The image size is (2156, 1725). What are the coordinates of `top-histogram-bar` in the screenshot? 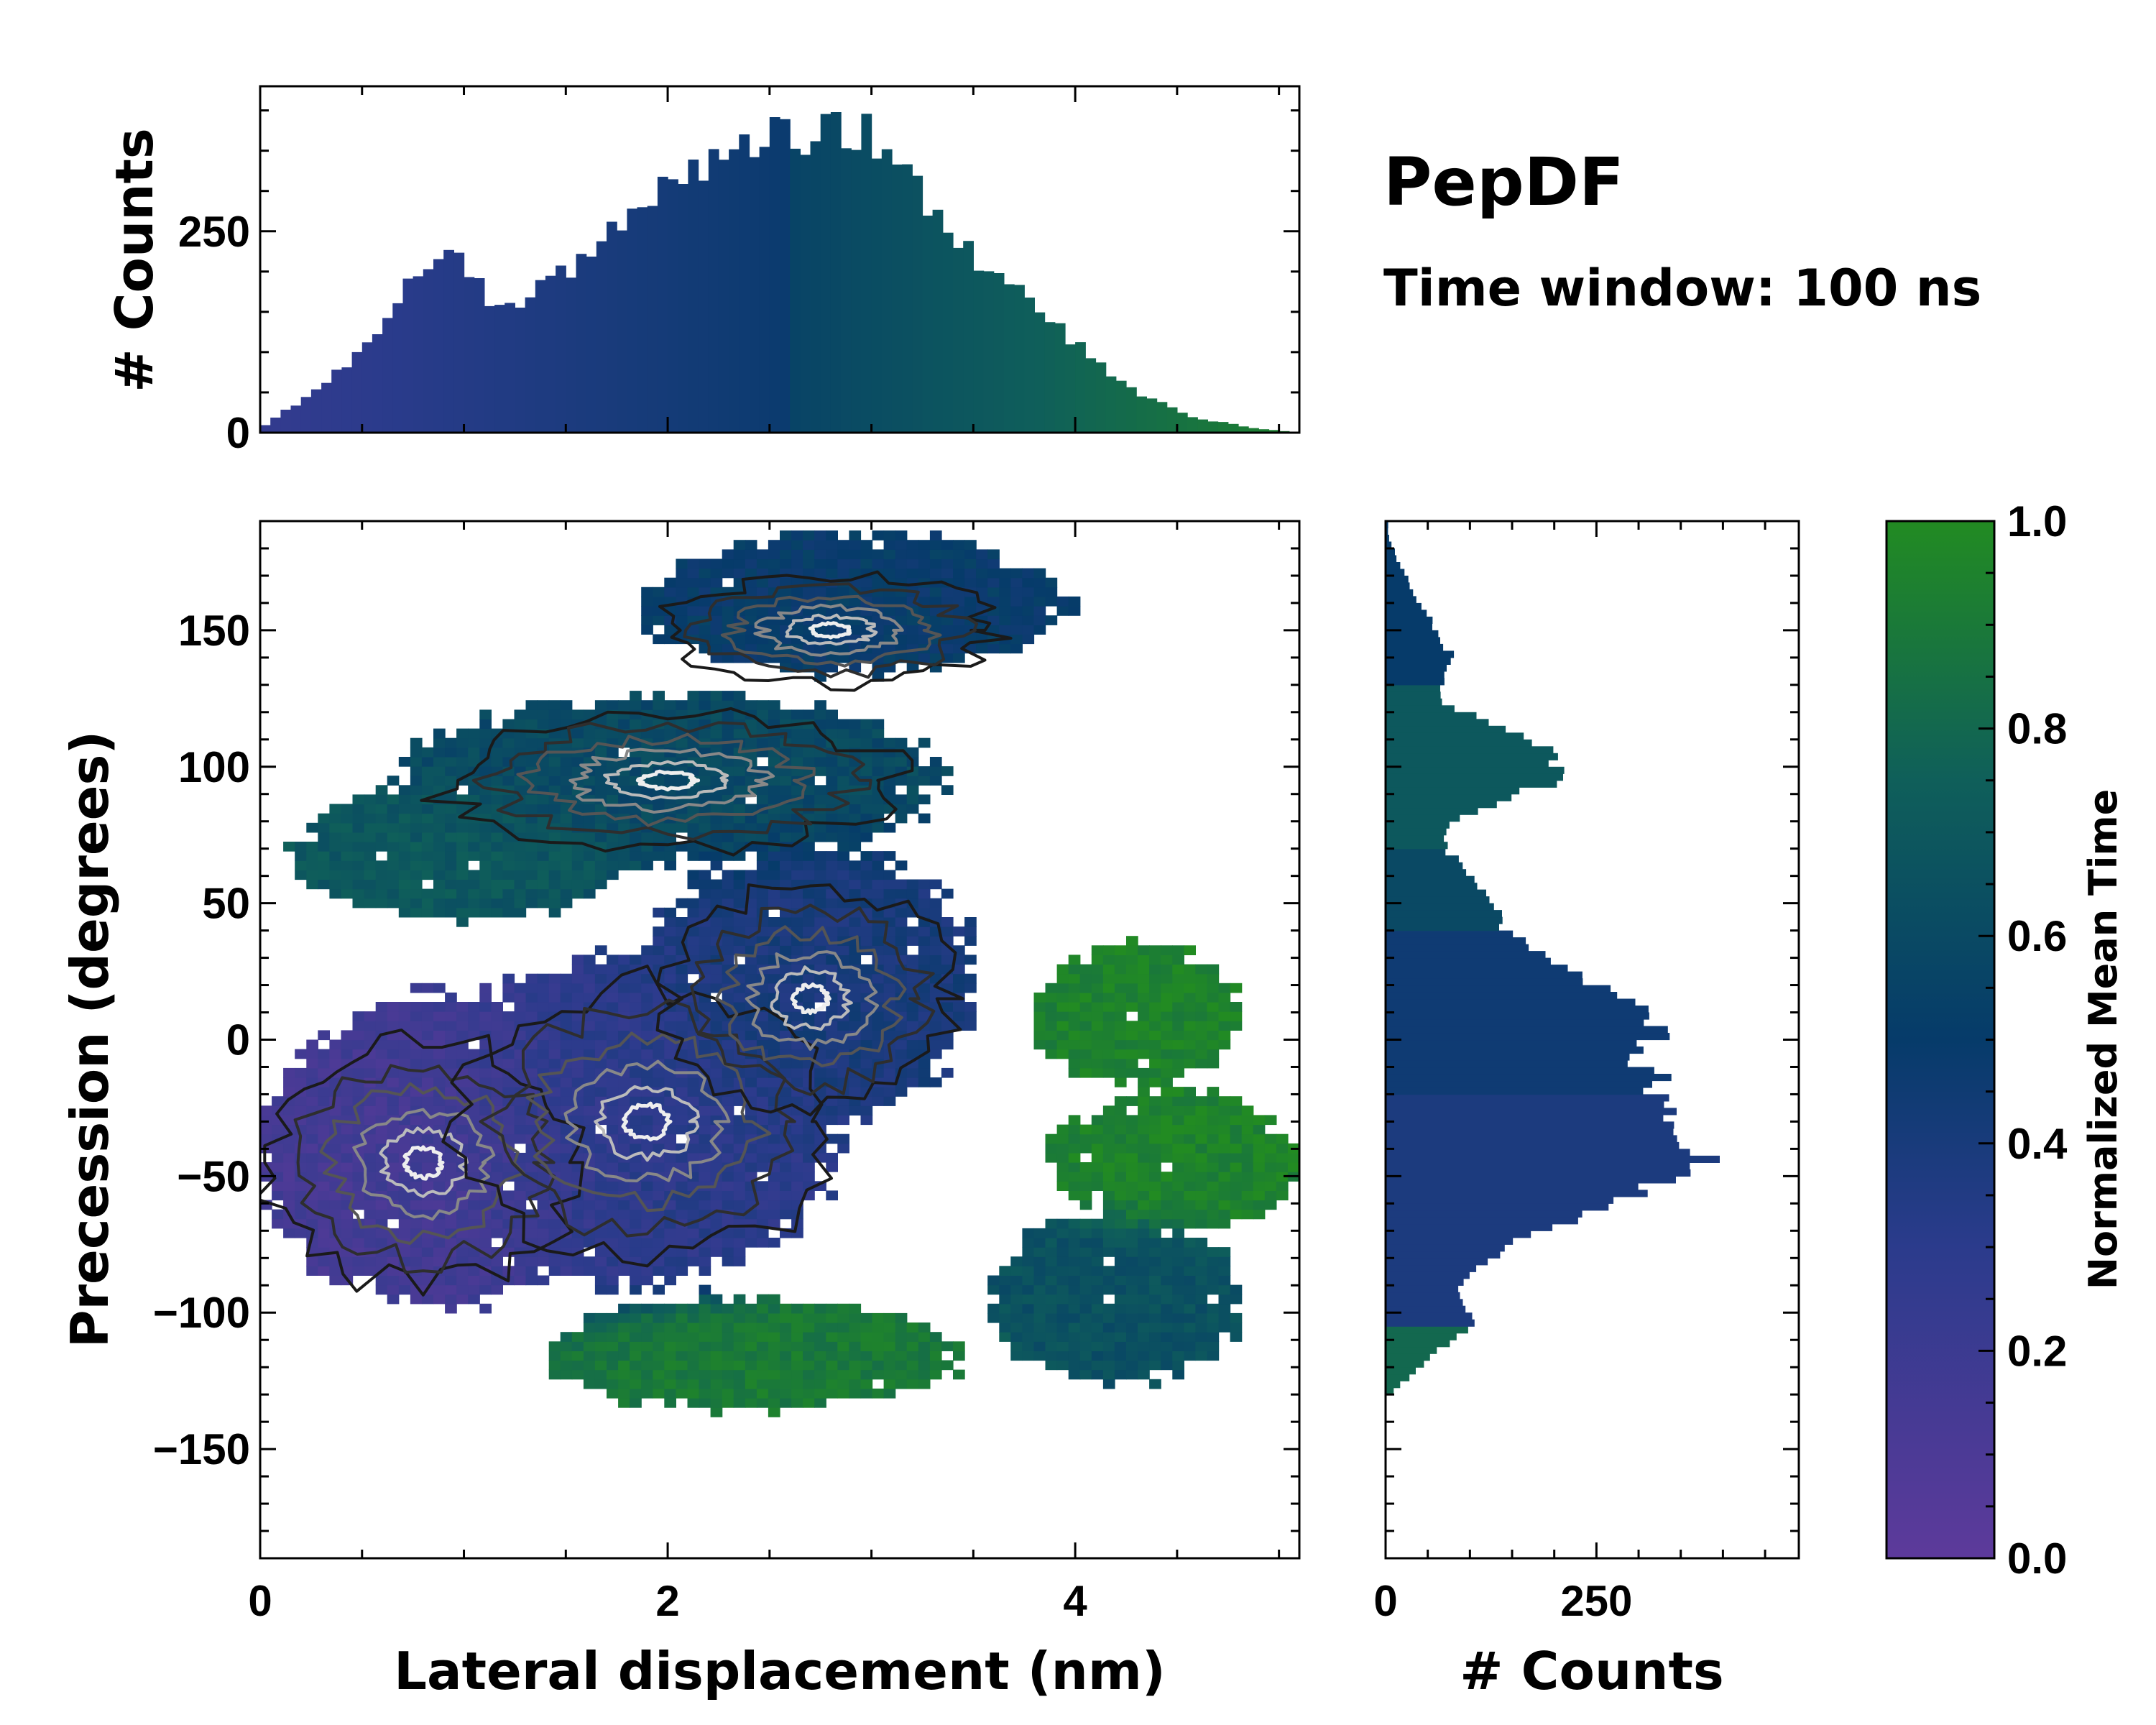 It's located at (336, 401).